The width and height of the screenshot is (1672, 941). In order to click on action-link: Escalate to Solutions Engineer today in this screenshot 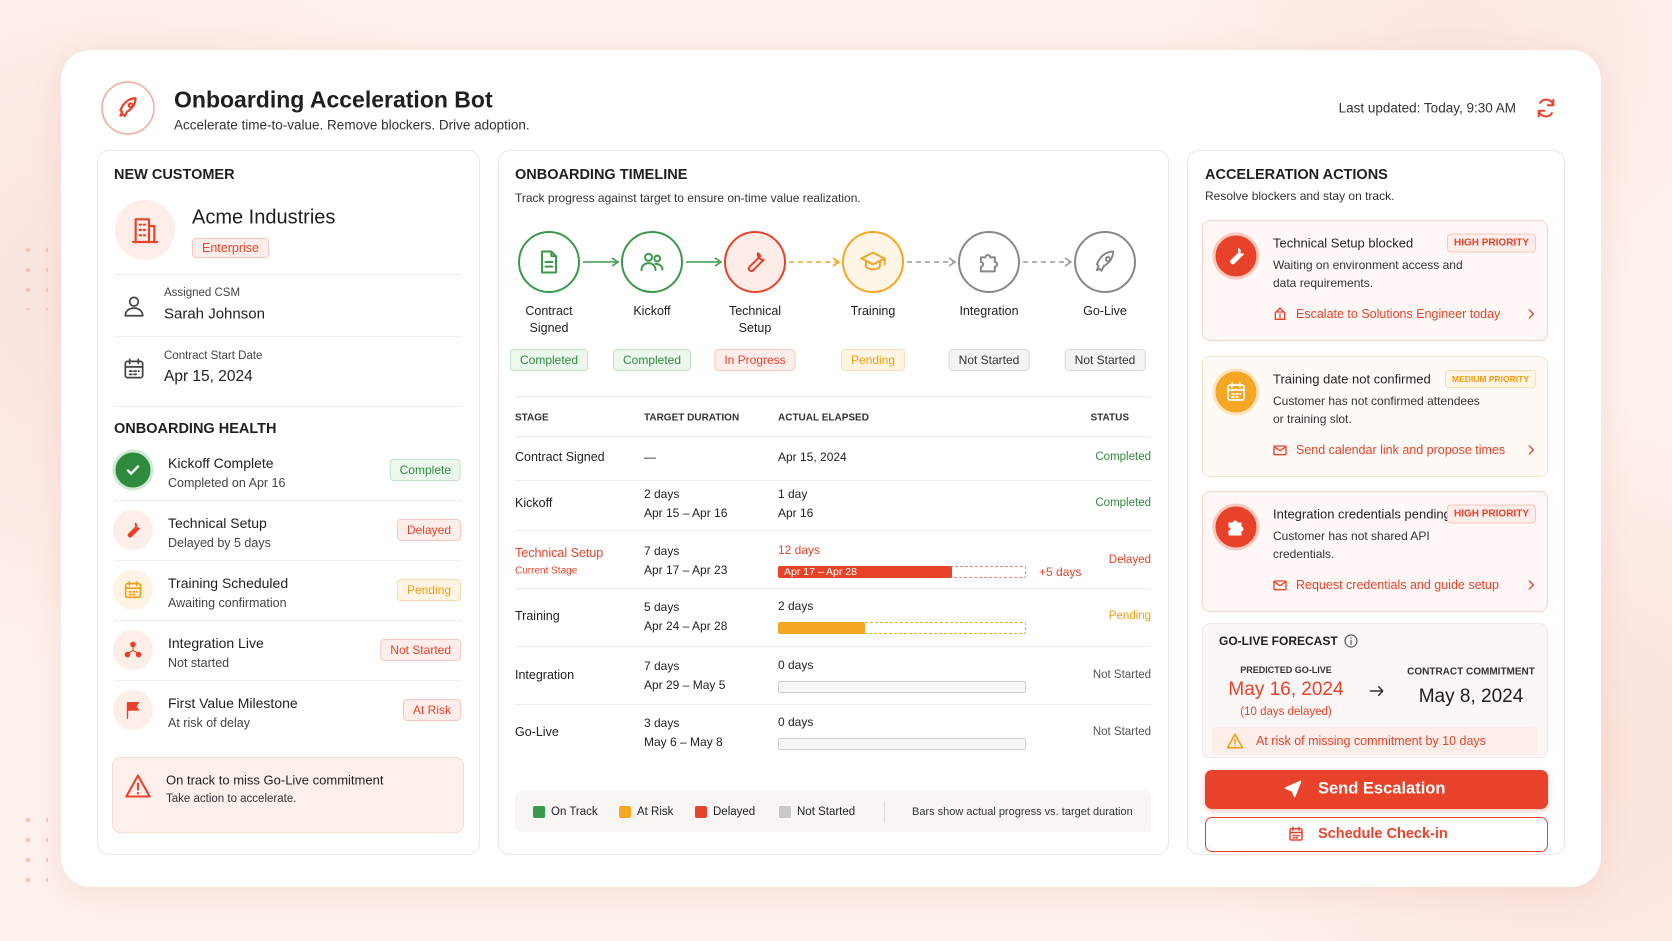, I will do `click(1398, 314)`.